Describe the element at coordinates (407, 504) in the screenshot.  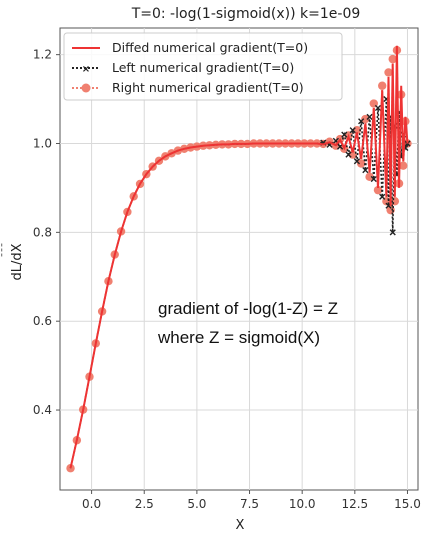
I see `x-tick-label: 15.0` at that location.